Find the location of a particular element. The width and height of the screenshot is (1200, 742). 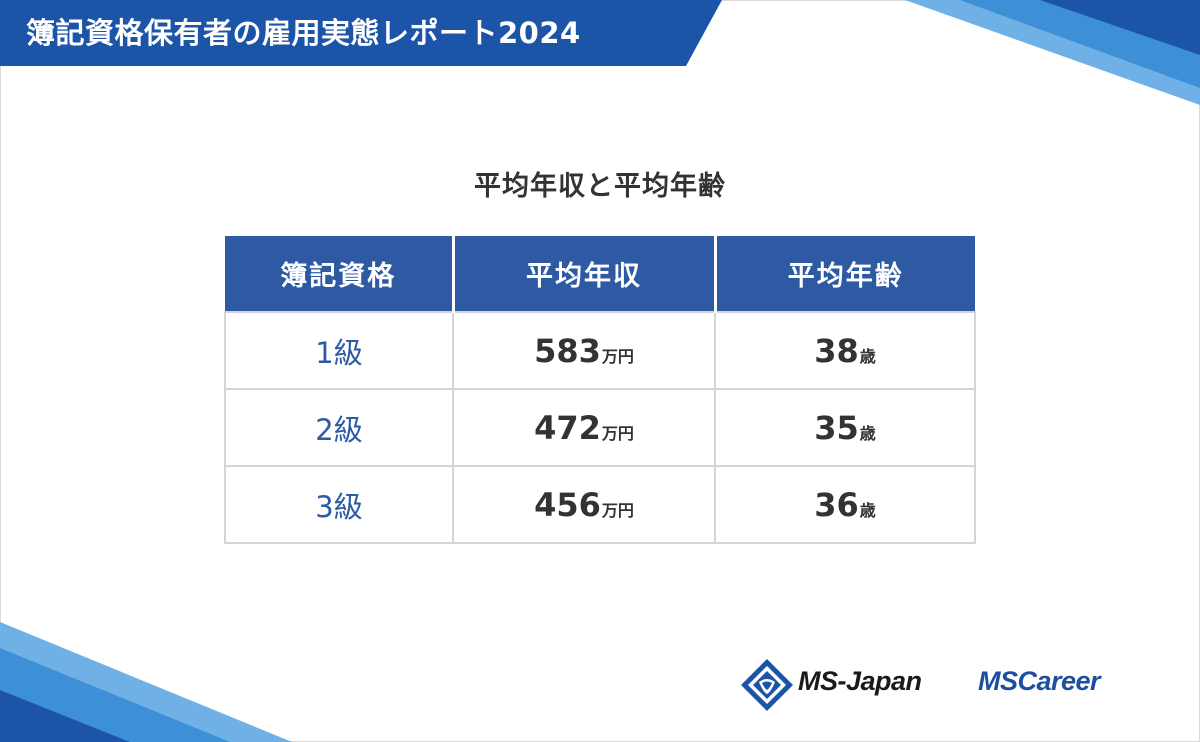

table-header-row: 簿記資格 平均年収 平均年齢 is located at coordinates (600, 274).